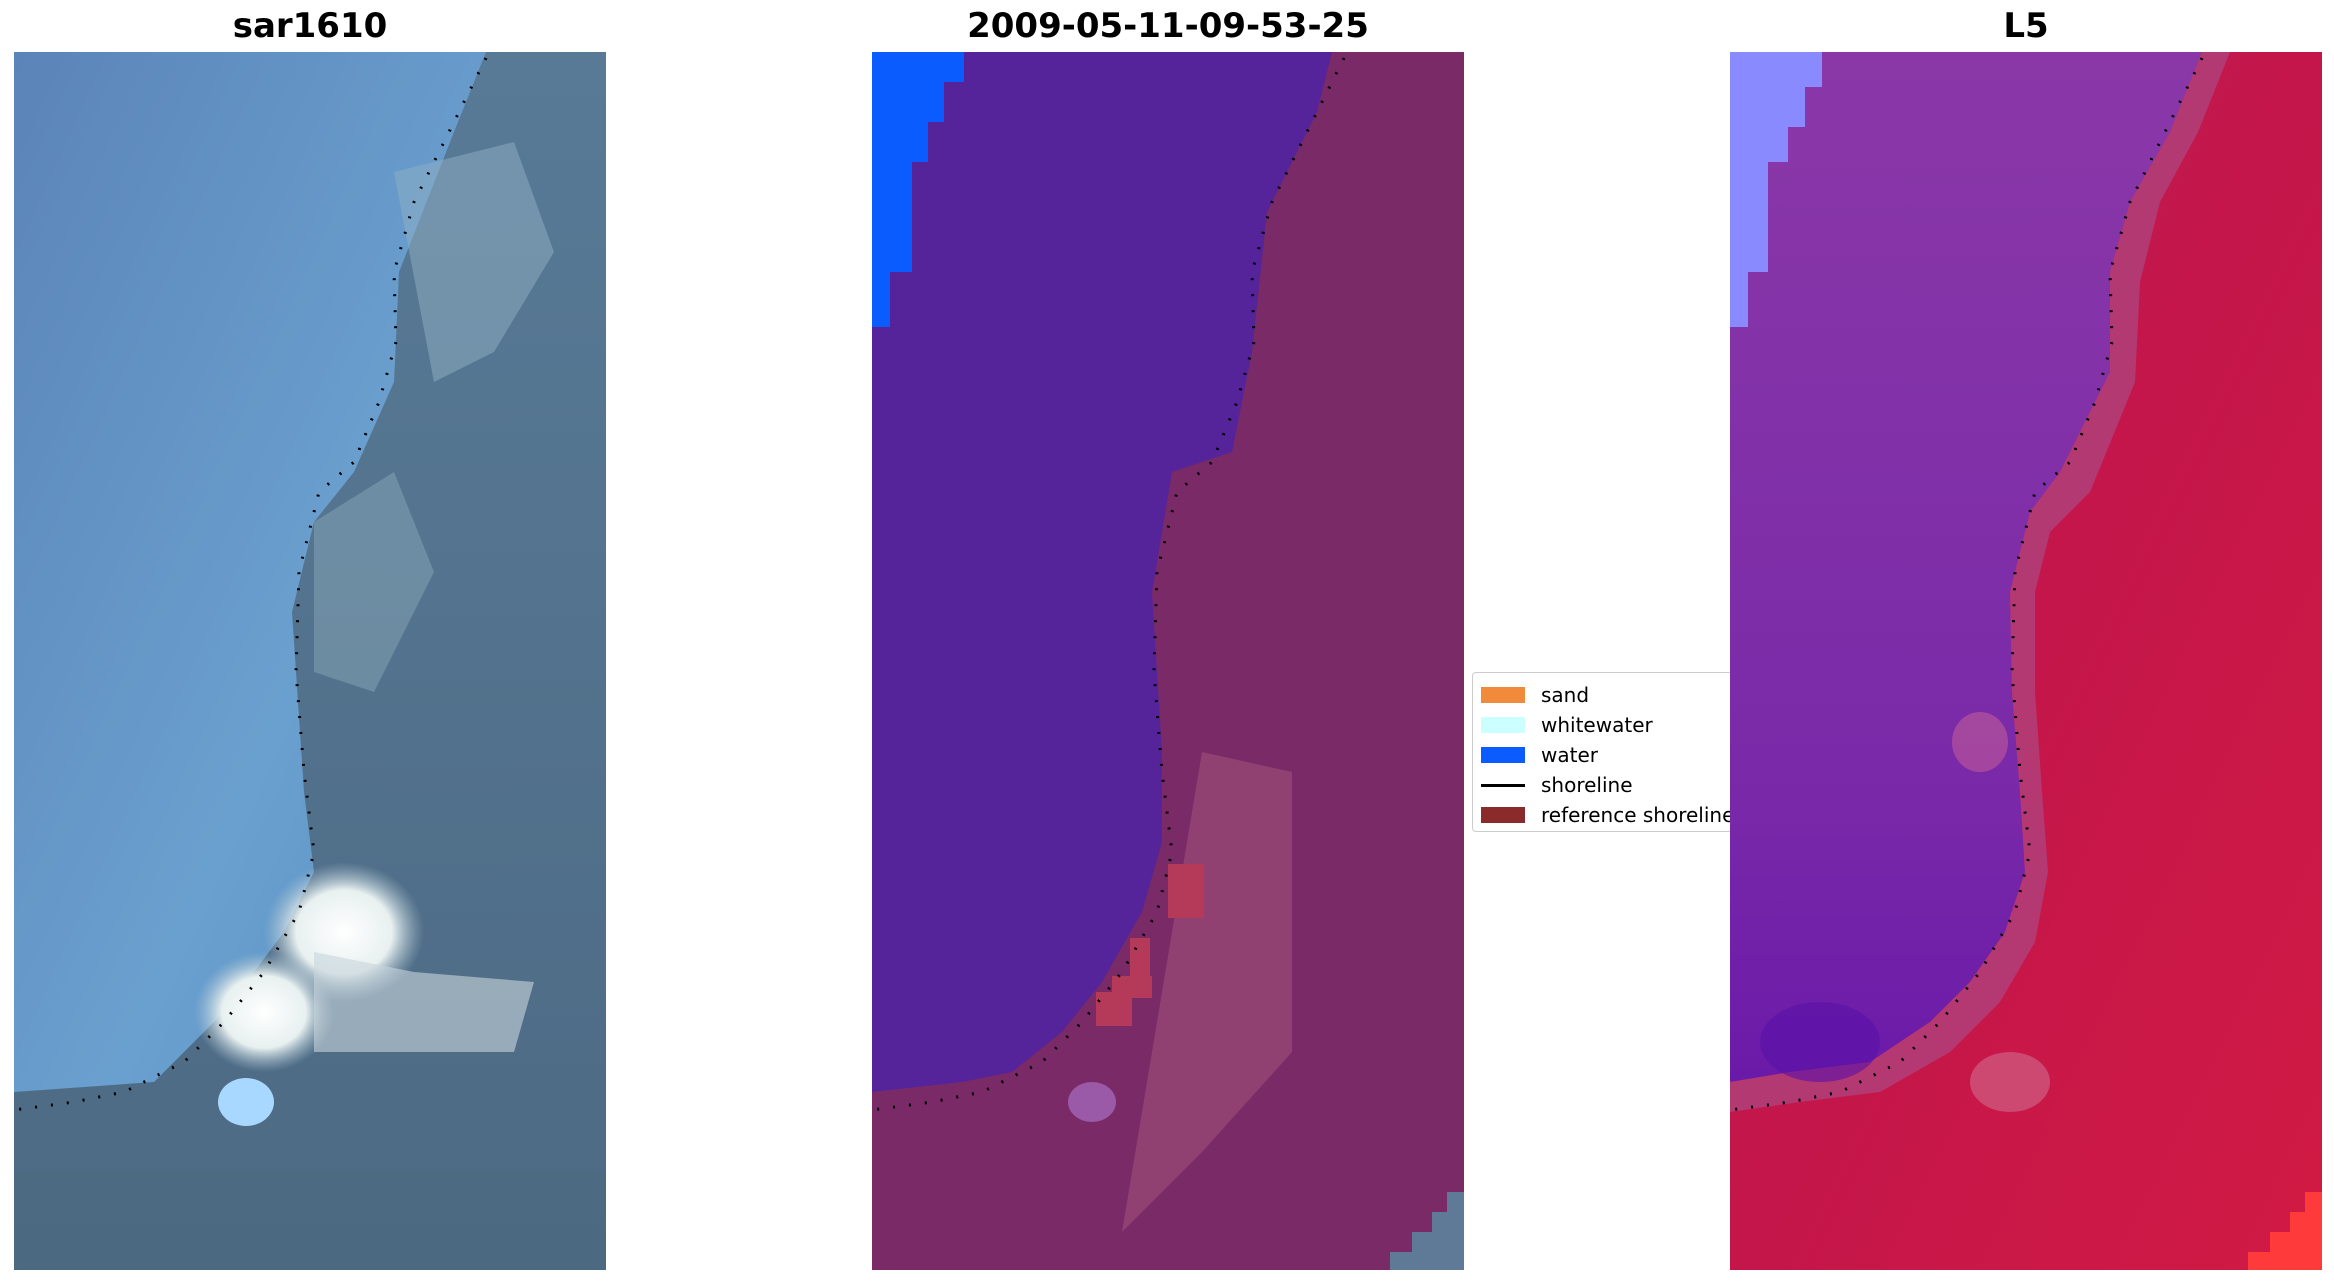  What do you see at coordinates (1503, 785) in the screenshot?
I see `shoreline-line-swatch` at bounding box center [1503, 785].